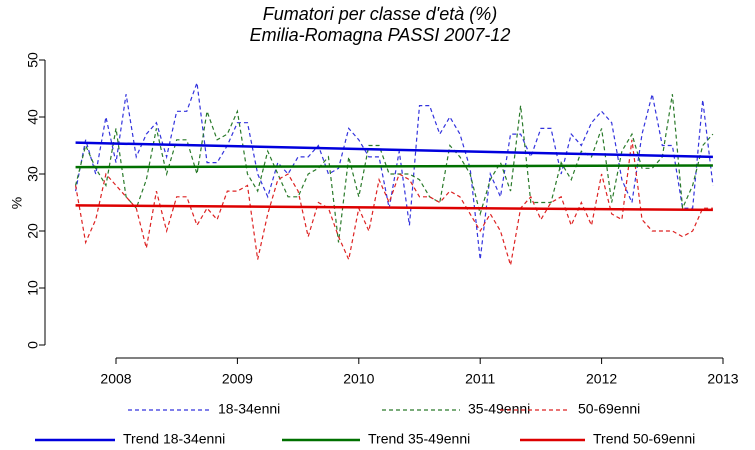 Image resolution: width=755 pixels, height=450 pixels. I want to click on legend-label: 18-34enni, so click(249, 409).